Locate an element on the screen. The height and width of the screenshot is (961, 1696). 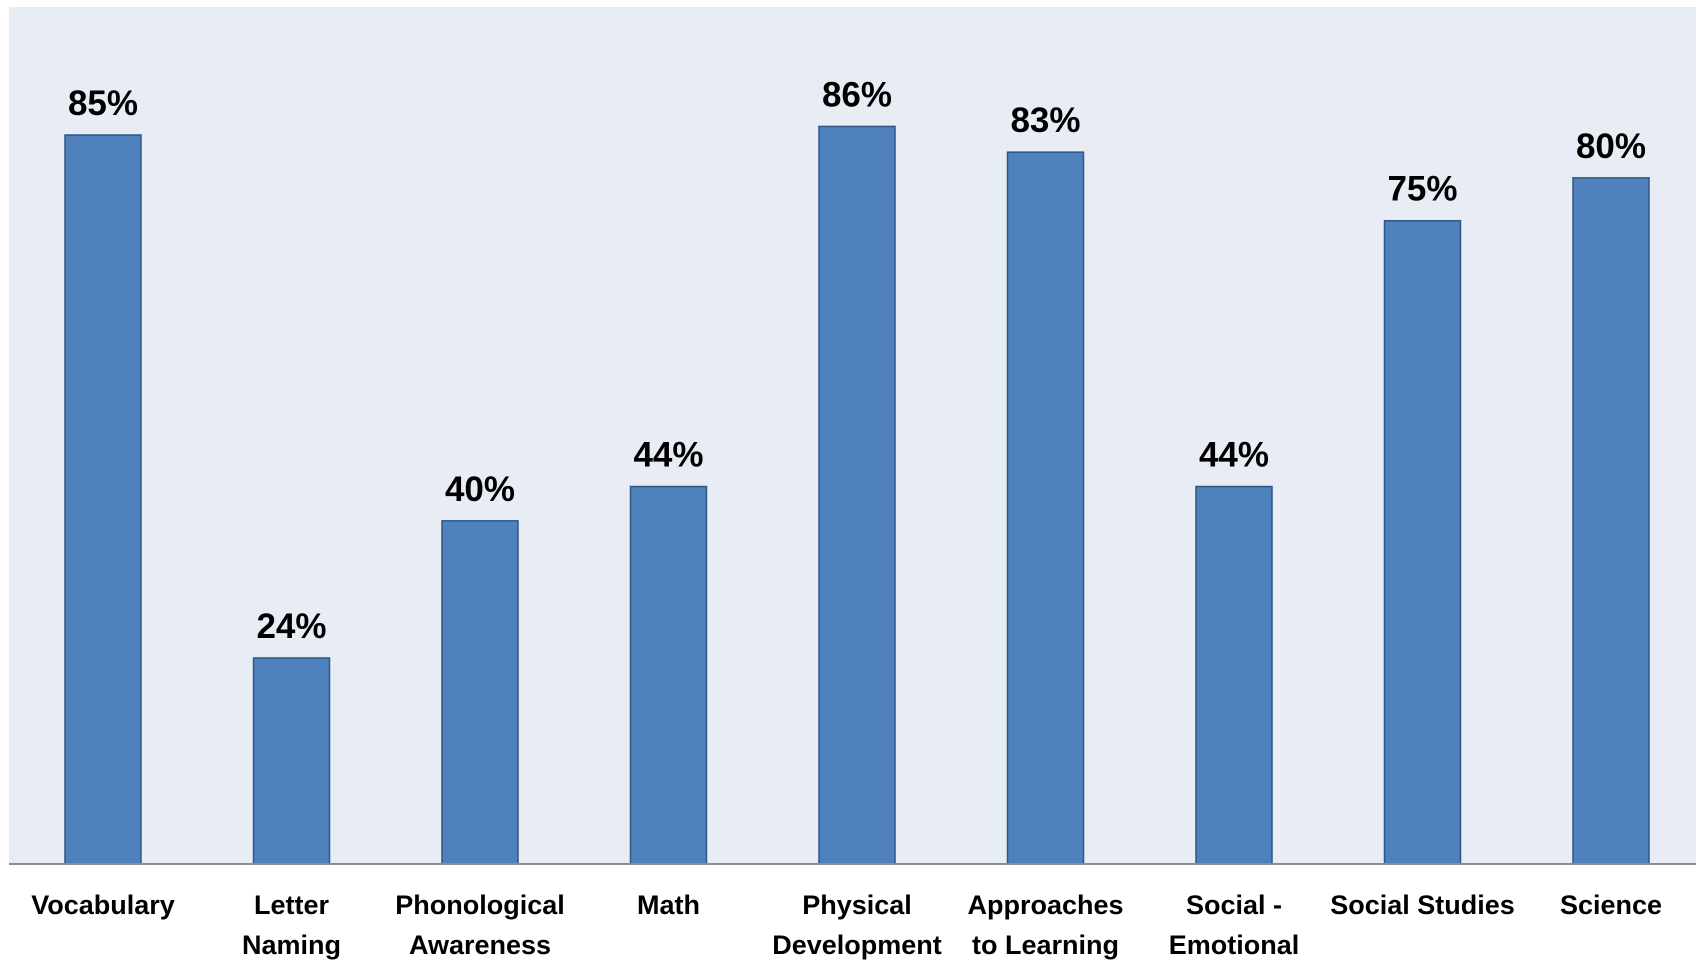
data-label-5: 83% is located at coordinates (1045, 120).